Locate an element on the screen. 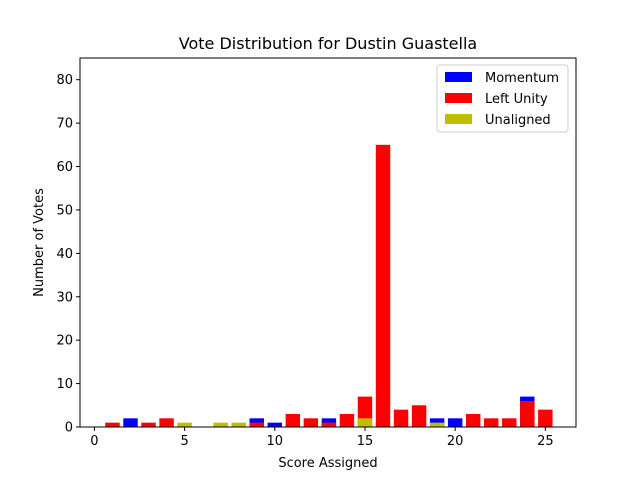 This screenshot has height=484, width=640. legend: Momentum Left Unity Unaligned is located at coordinates (502, 98).